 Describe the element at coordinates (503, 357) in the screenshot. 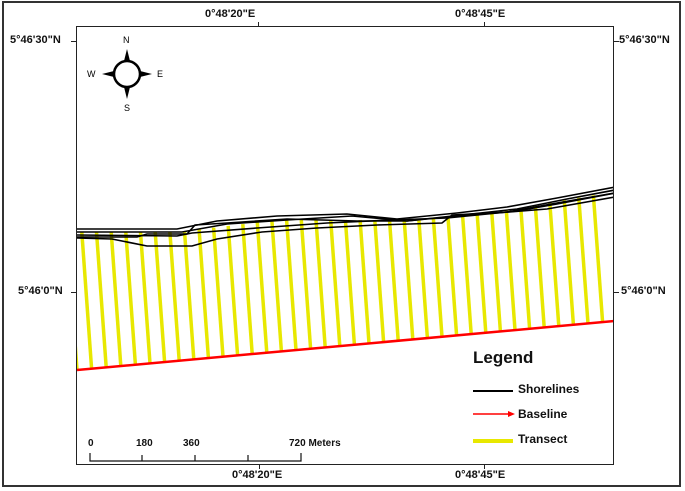

I see `legend-title: Legend` at that location.